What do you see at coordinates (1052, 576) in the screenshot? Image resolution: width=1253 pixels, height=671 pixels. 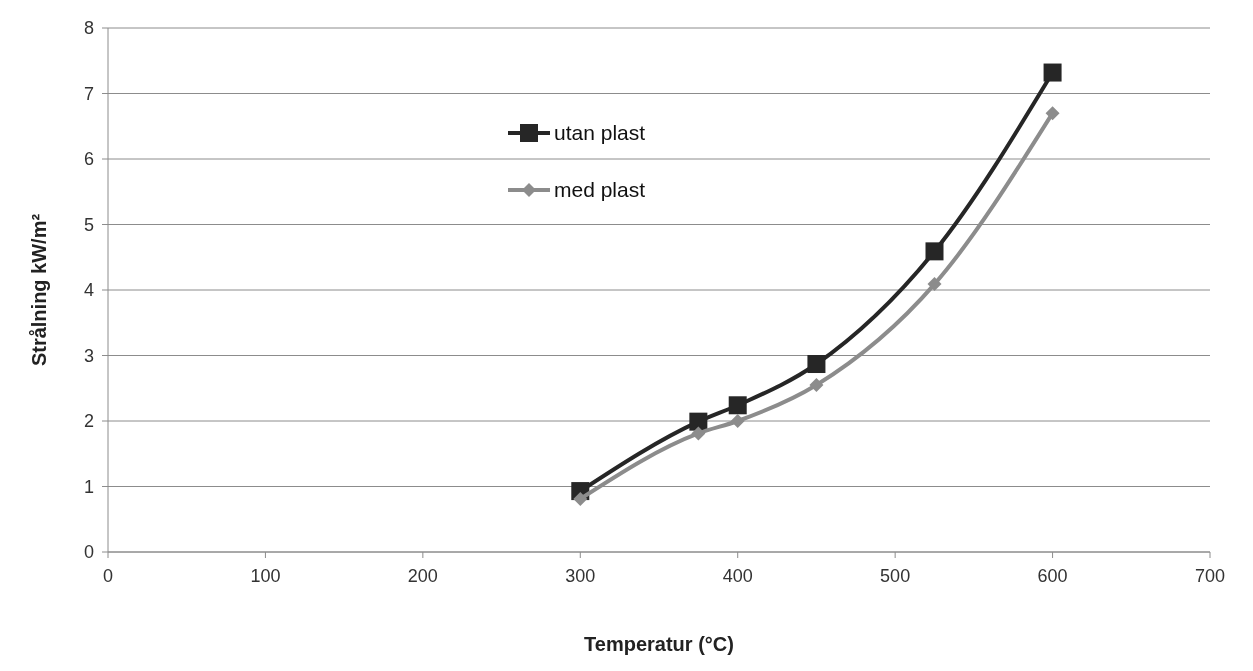 I see `x-tick-label: 600` at bounding box center [1052, 576].